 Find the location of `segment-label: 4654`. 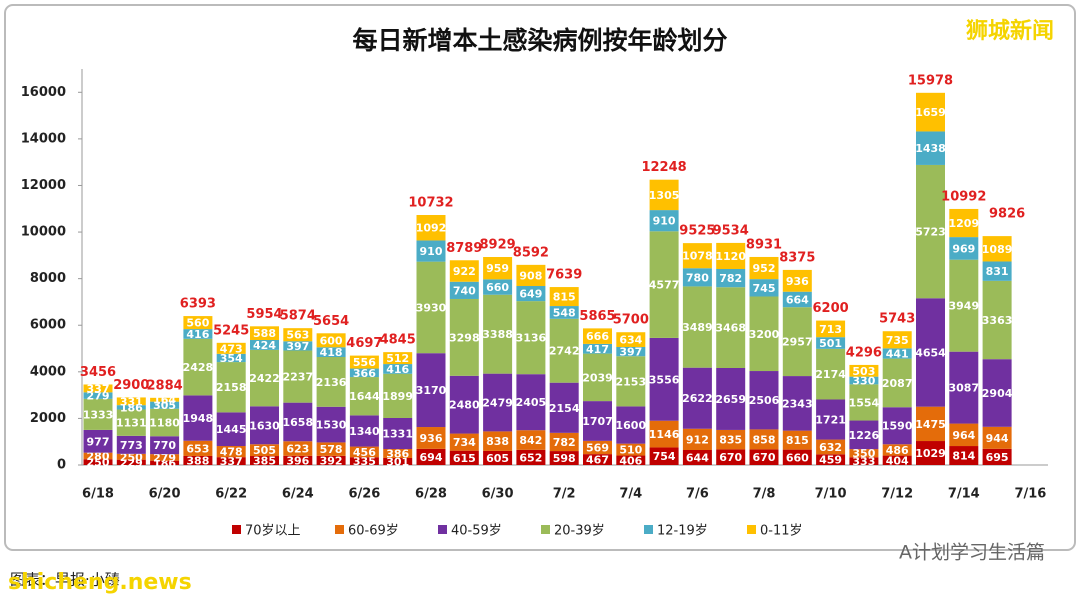

segment-label: 4654 is located at coordinates (930, 352).